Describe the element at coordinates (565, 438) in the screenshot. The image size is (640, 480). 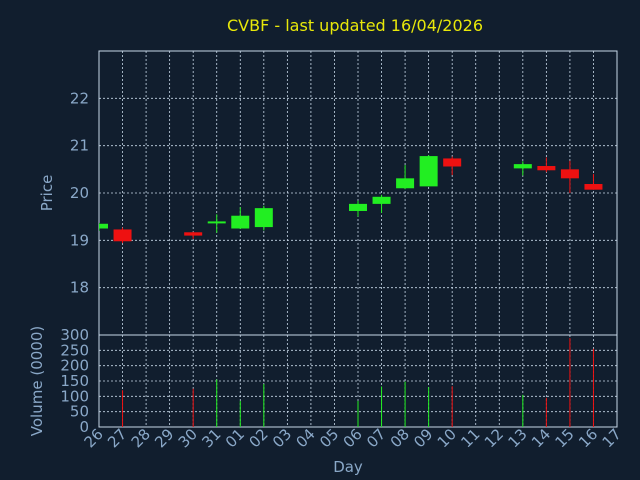
I see `x-tick-label: 15` at that location.